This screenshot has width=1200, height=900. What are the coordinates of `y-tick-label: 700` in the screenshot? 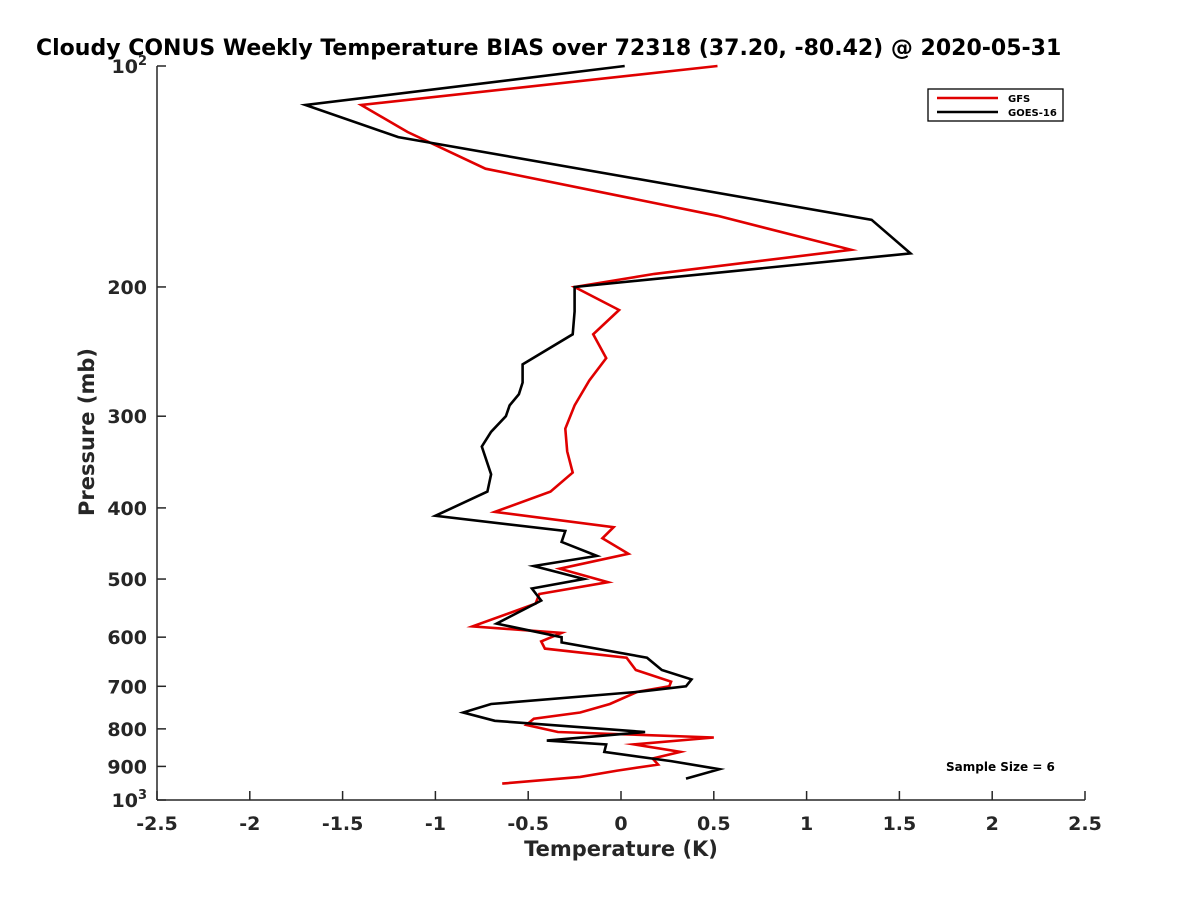 It's located at (127, 687).